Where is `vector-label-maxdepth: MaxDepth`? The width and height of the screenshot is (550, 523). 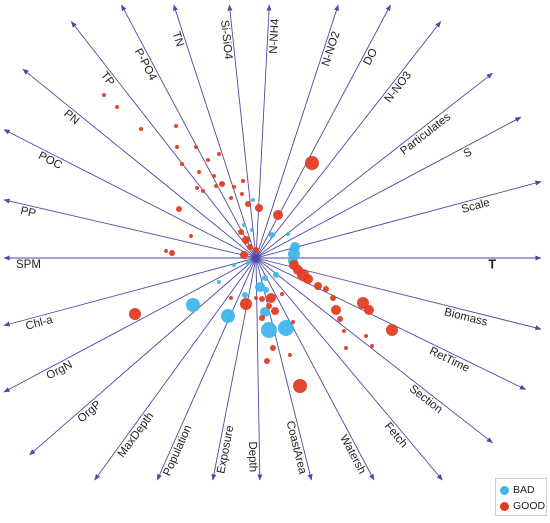 vector-label-maxdepth: MaxDepth is located at coordinates (136, 434).